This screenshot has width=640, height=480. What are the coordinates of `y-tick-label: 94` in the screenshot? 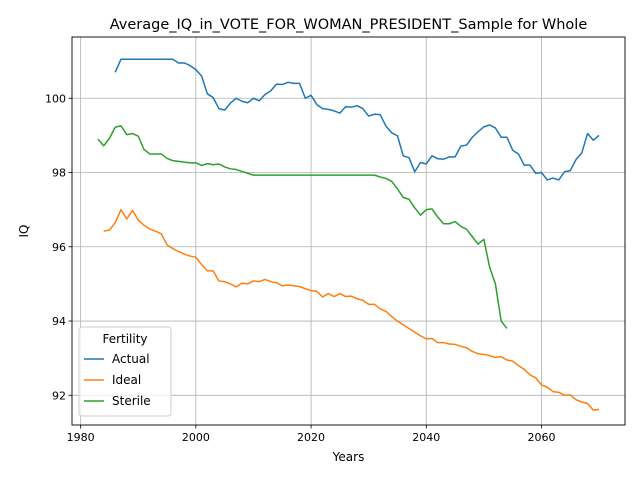 It's located at (59, 321).